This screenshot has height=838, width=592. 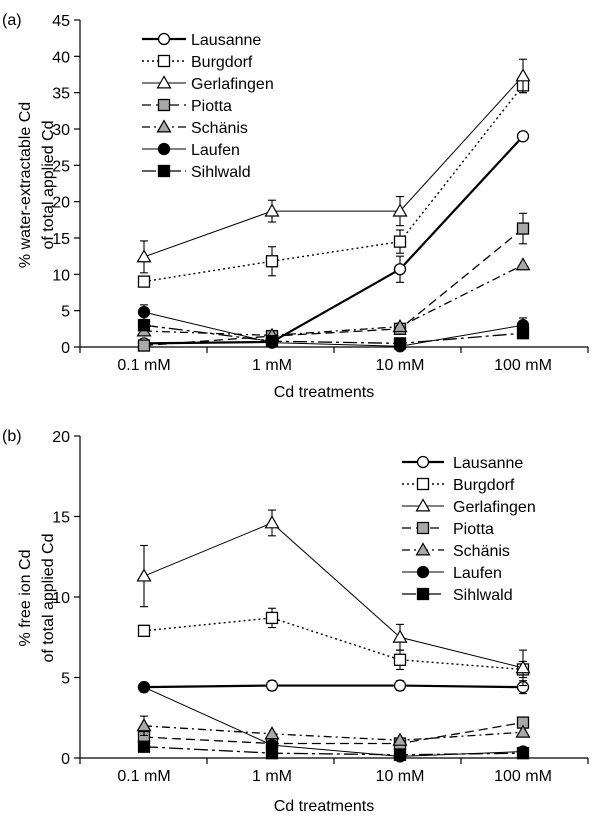 What do you see at coordinates (61, 166) in the screenshot?
I see `y-tick-label: 25` at bounding box center [61, 166].